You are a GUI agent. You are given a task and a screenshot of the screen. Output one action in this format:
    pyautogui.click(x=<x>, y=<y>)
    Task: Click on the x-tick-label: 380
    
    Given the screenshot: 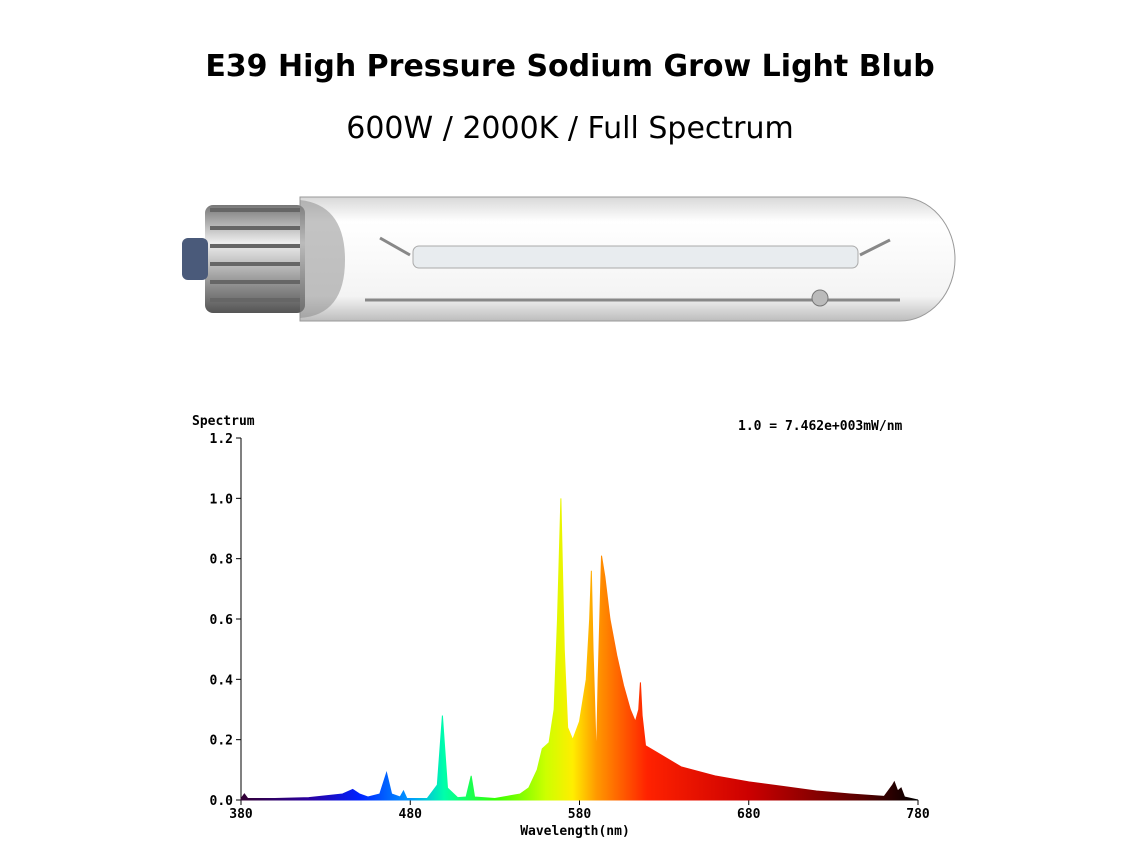 What is the action you would take?
    pyautogui.click(x=241, y=814)
    